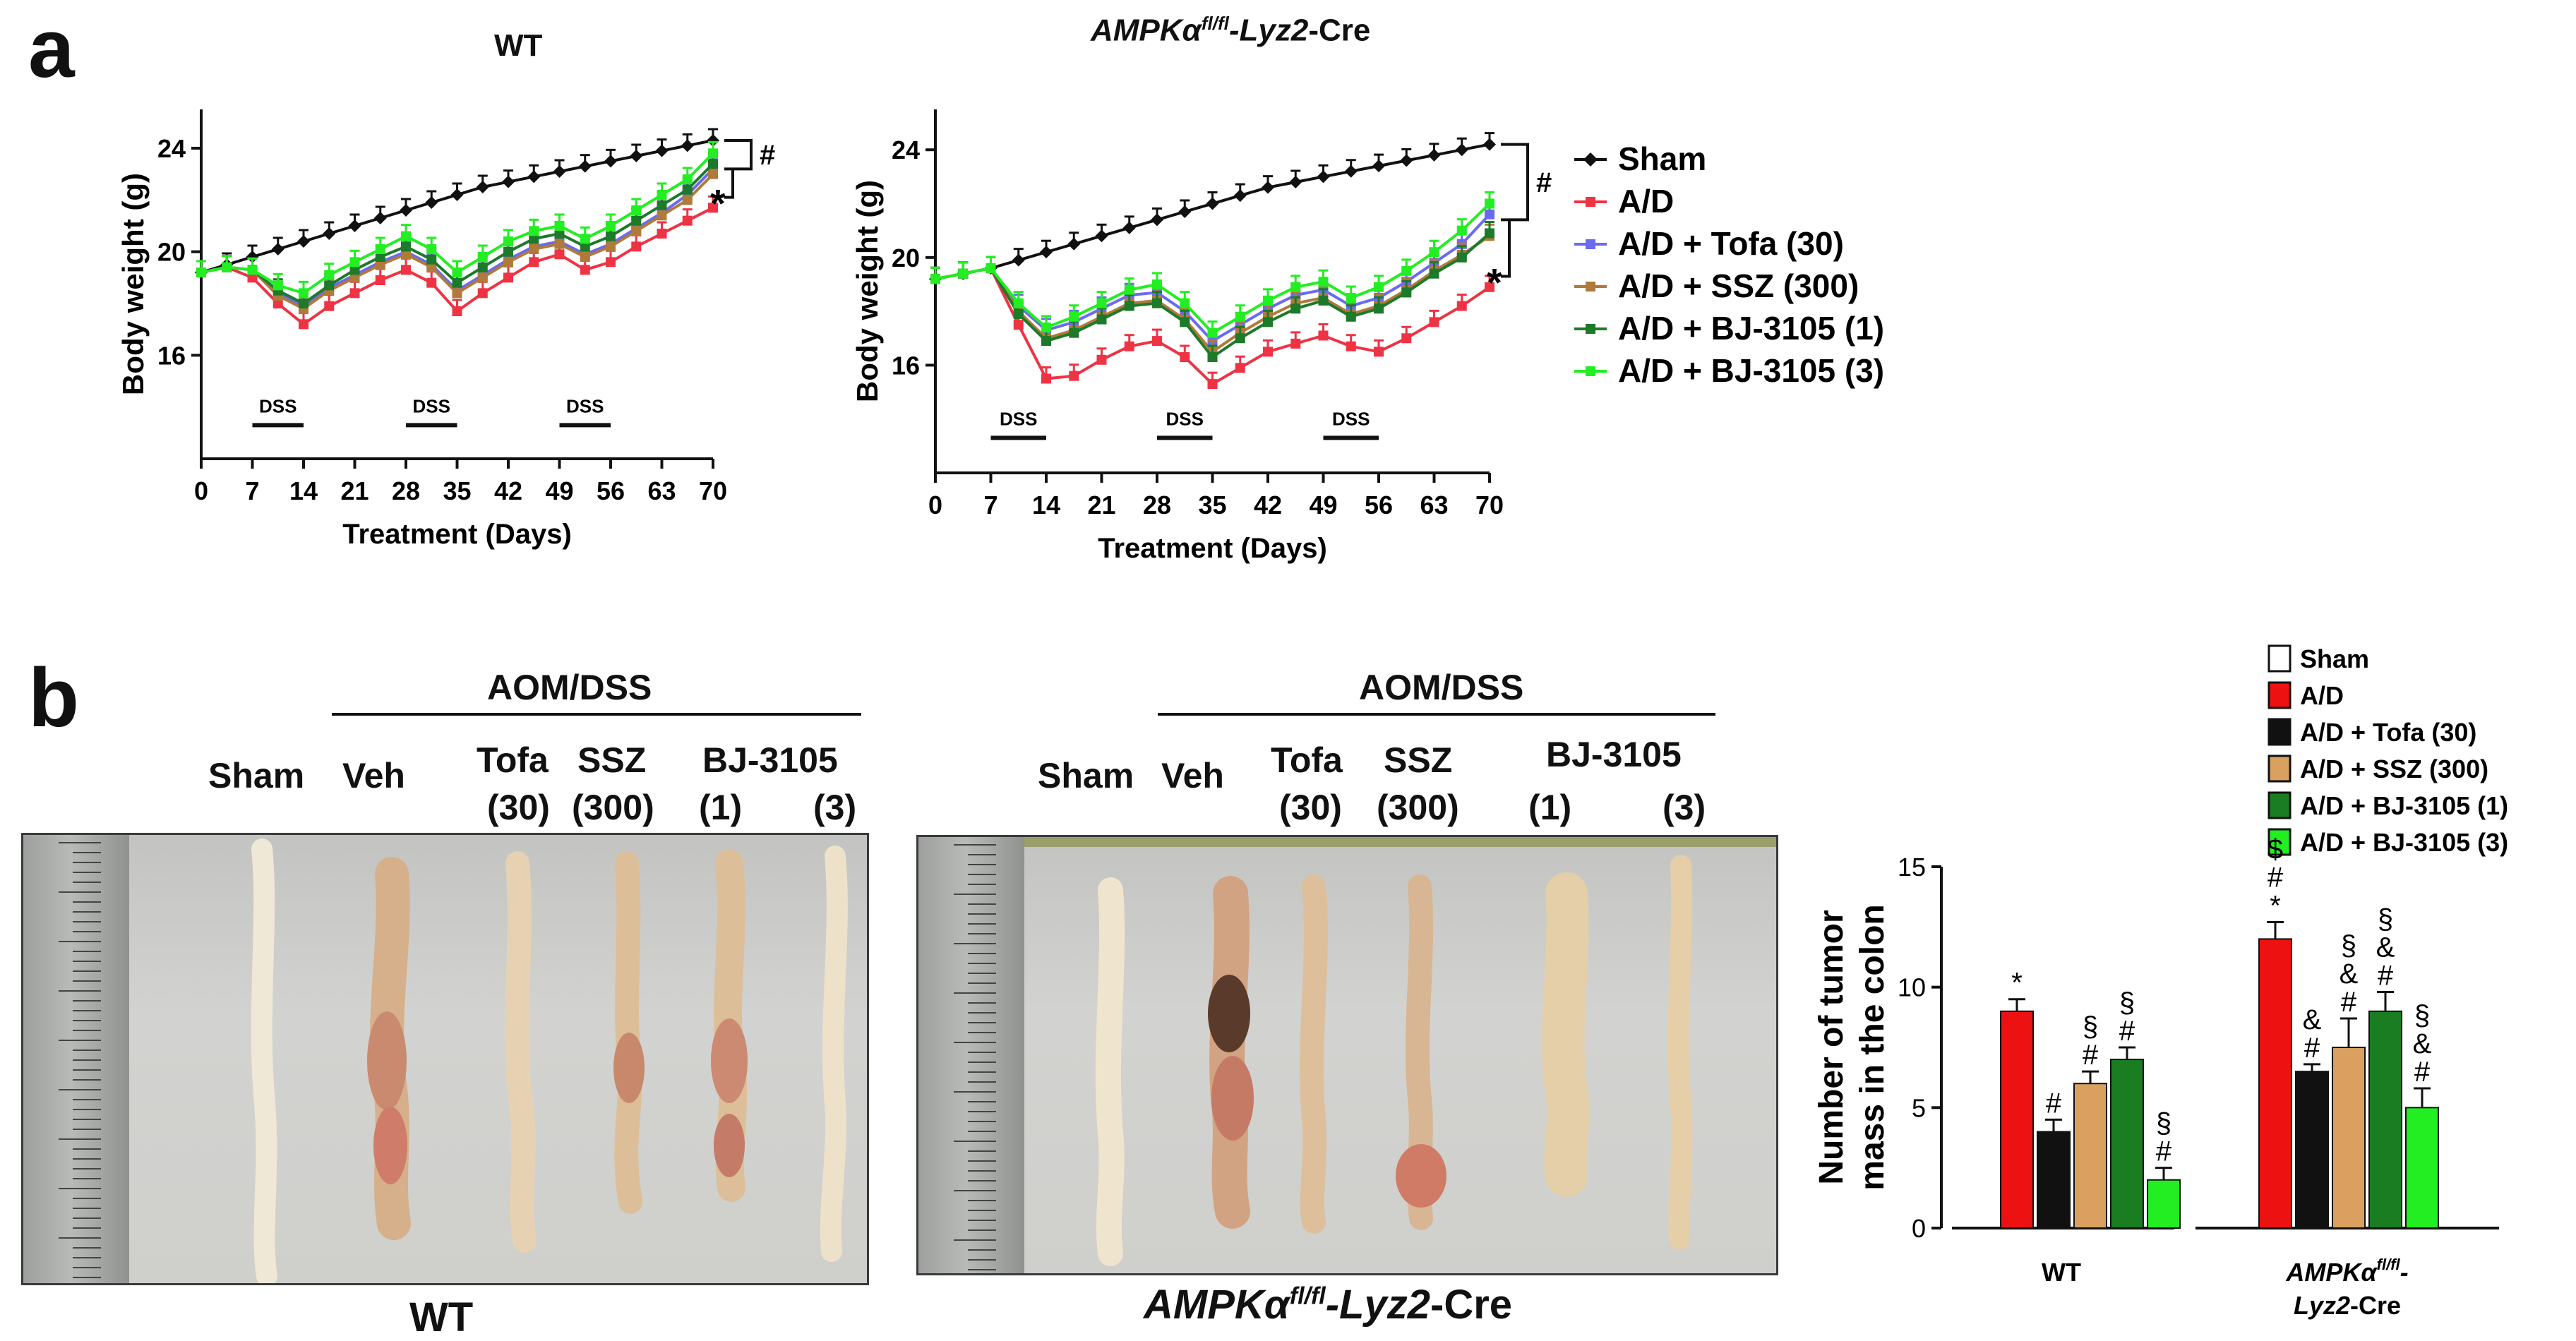  Describe the element at coordinates (252, 490) in the screenshot. I see `x-tick-label: 7` at that location.